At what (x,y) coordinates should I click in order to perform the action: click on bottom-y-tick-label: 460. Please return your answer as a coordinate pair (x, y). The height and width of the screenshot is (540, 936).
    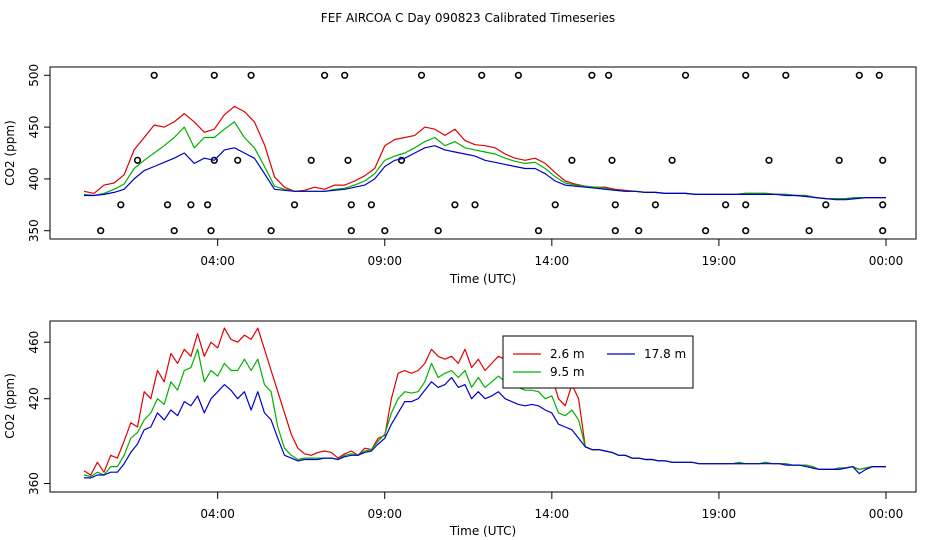
    Looking at the image, I should click on (34, 342).